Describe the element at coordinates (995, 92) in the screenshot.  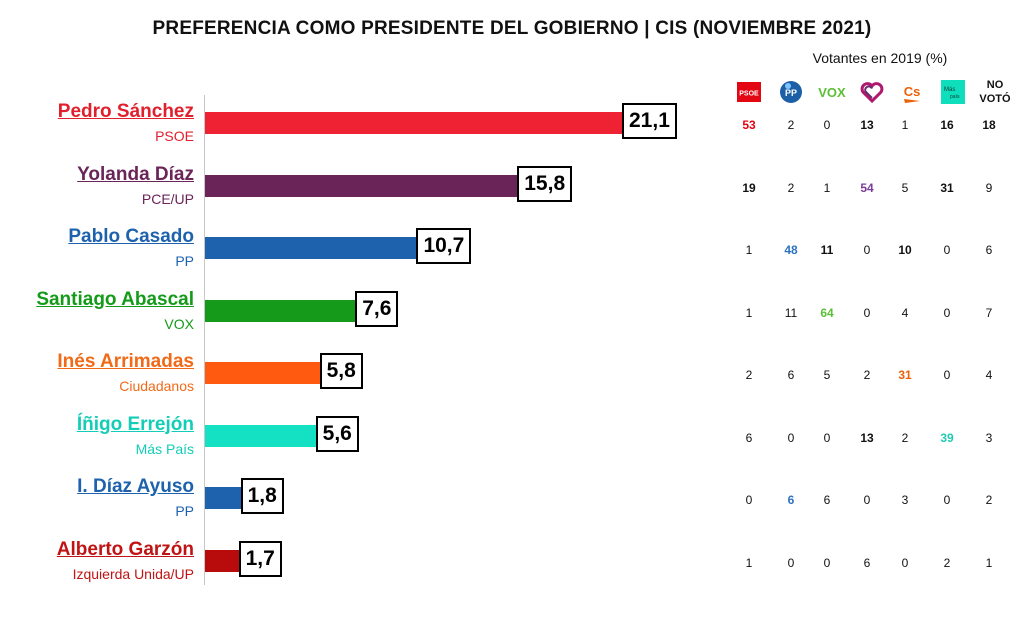
I see `no-voto-header: NO VOTÓ` at that location.